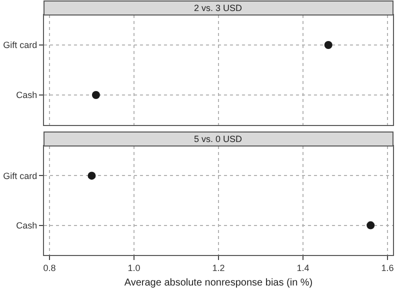  Describe the element at coordinates (218, 8) in the screenshot. I see `chart-title: 2 vs. 3 USD` at that location.